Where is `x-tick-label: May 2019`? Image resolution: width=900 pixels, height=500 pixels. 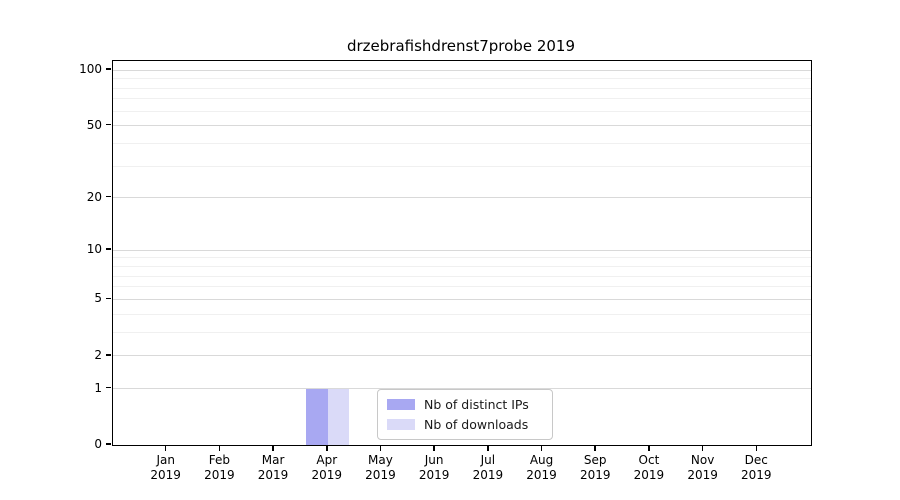 x-tick-label: May 2019 is located at coordinates (380, 467).